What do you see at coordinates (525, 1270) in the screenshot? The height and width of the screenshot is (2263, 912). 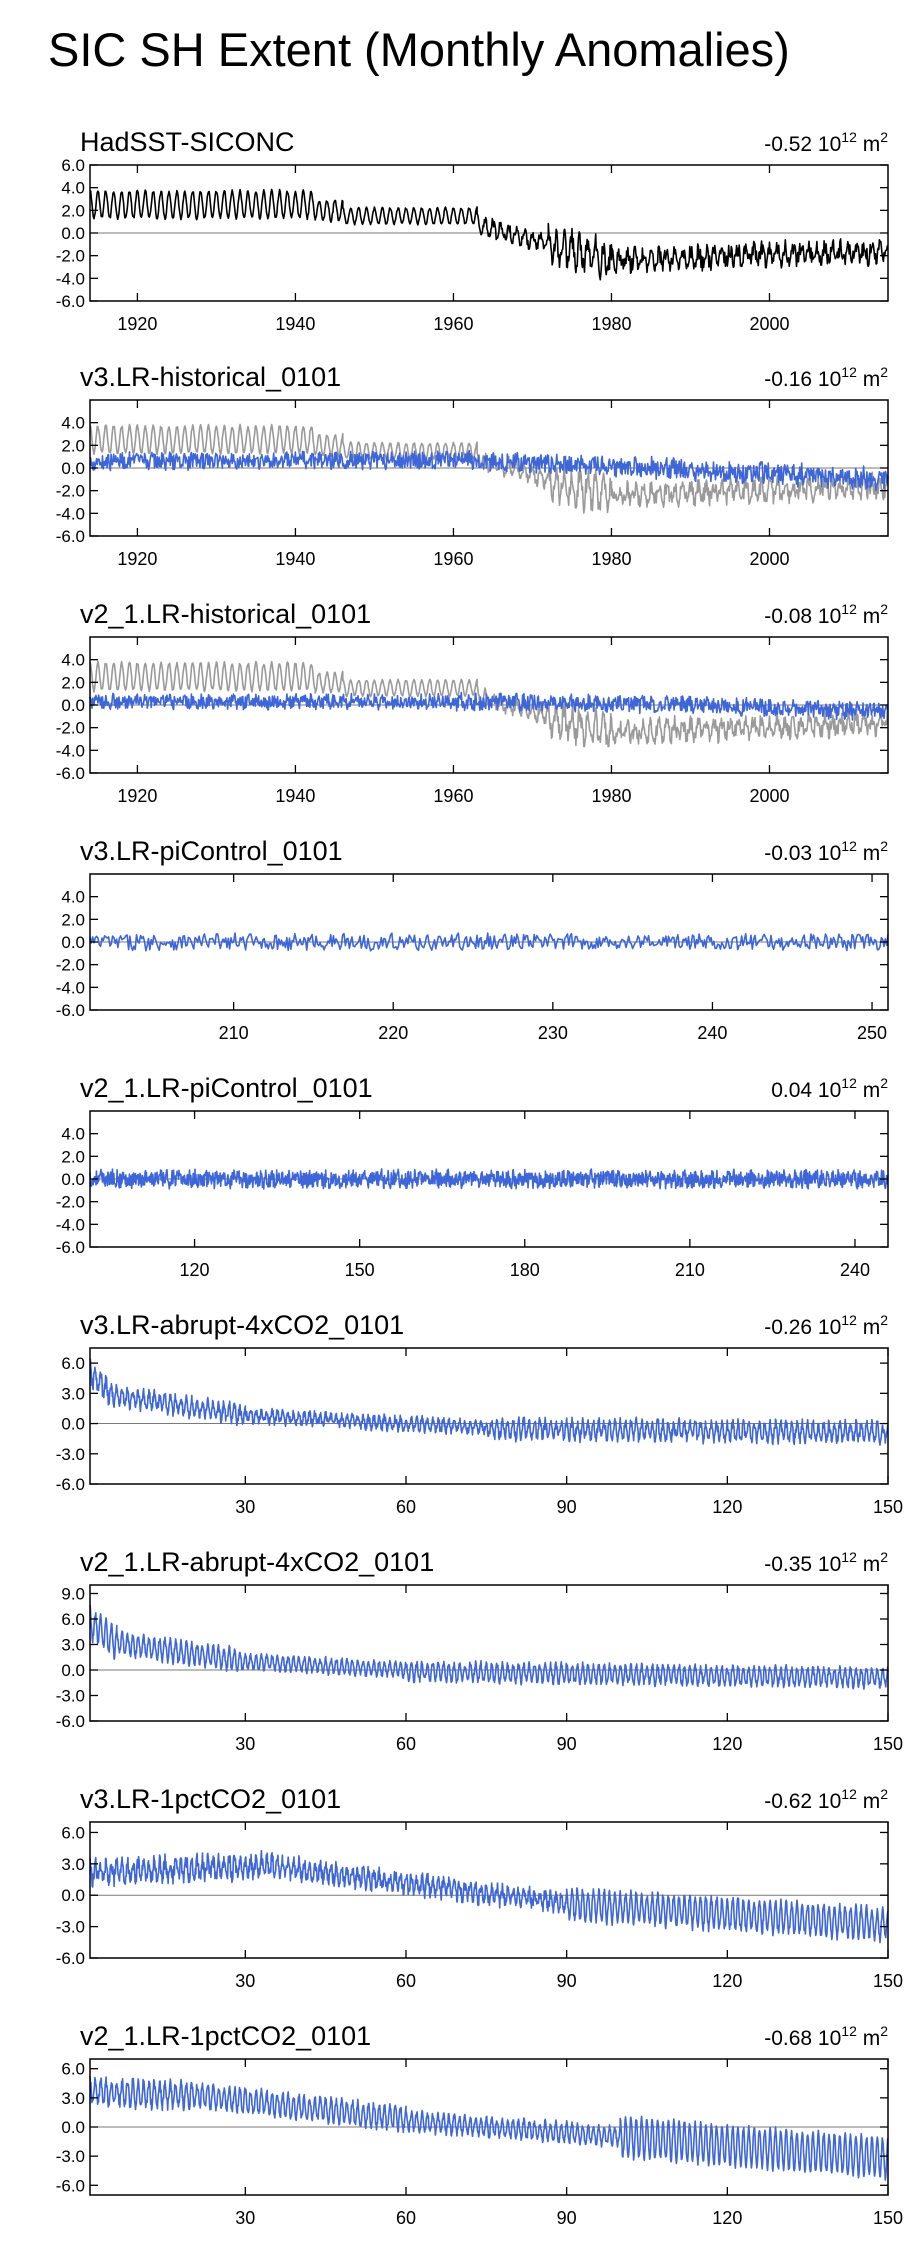 I see `x-tick-label: 180` at bounding box center [525, 1270].